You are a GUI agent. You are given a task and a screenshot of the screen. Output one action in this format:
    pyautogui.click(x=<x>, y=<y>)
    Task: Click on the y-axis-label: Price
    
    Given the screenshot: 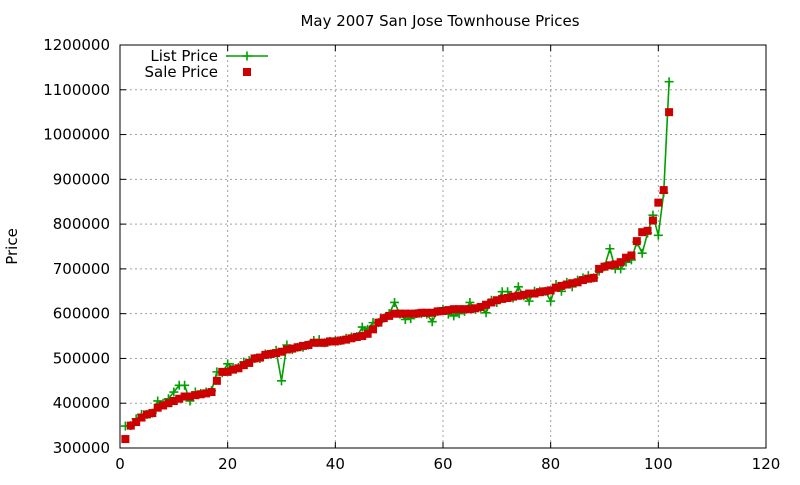 What is the action you would take?
    pyautogui.click(x=12, y=246)
    